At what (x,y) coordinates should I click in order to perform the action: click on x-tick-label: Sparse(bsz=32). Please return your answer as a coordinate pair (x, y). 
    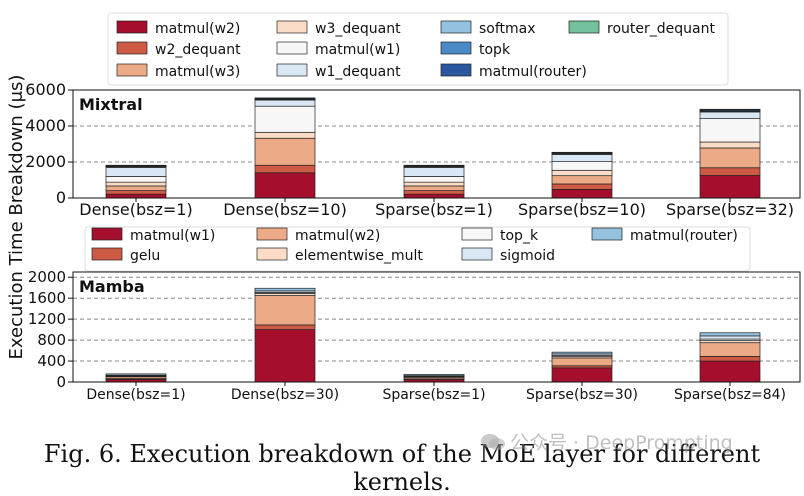
    Looking at the image, I should click on (730, 209).